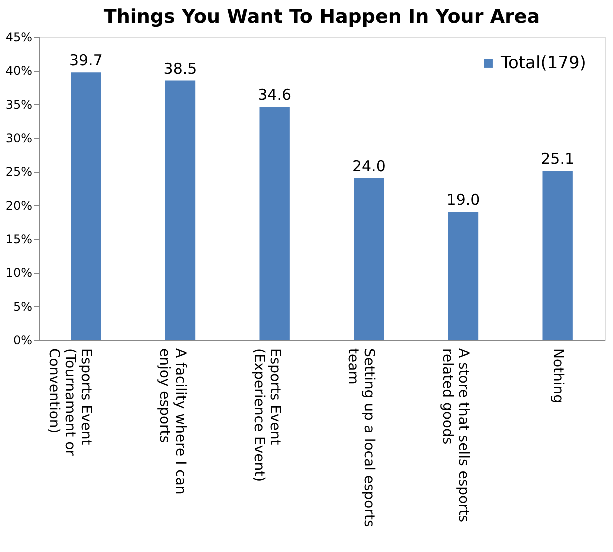 The height and width of the screenshot is (552, 613). Describe the element at coordinates (19, 273) in the screenshot. I see `y-tick-label: 10%` at that location.